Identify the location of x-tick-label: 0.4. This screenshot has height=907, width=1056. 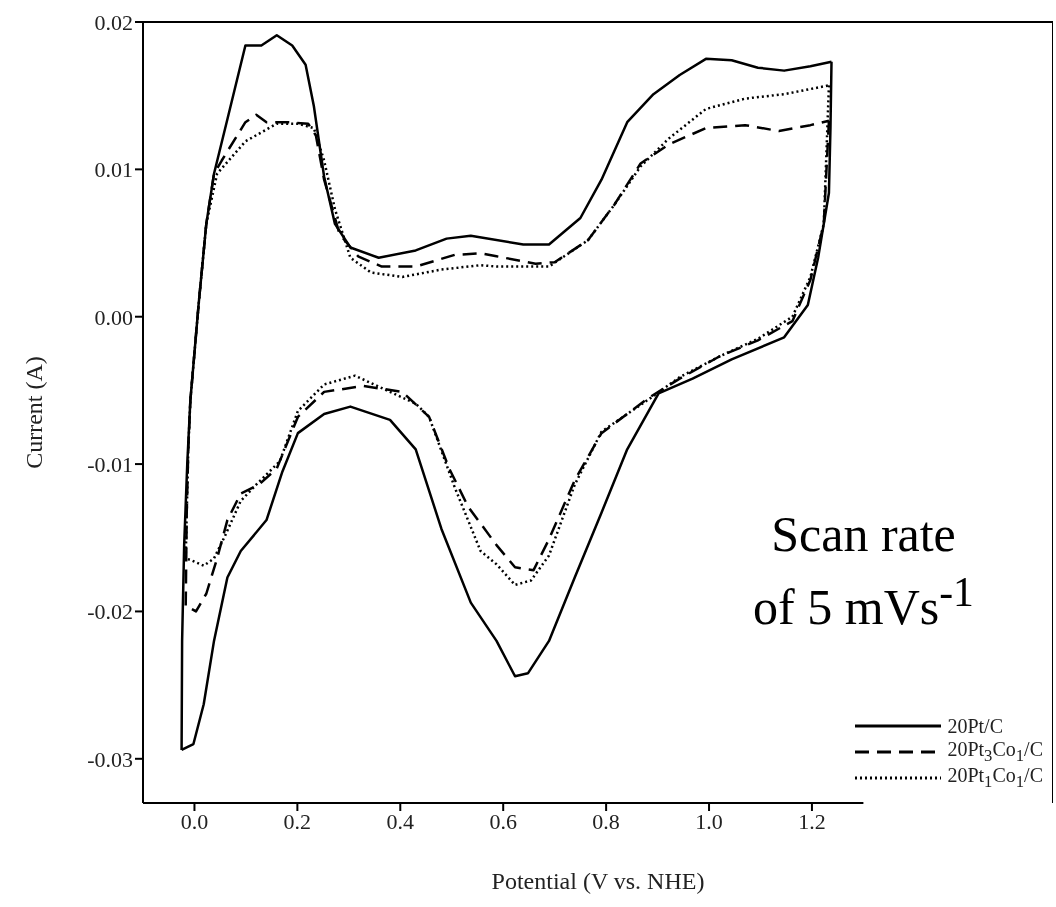
(400, 821).